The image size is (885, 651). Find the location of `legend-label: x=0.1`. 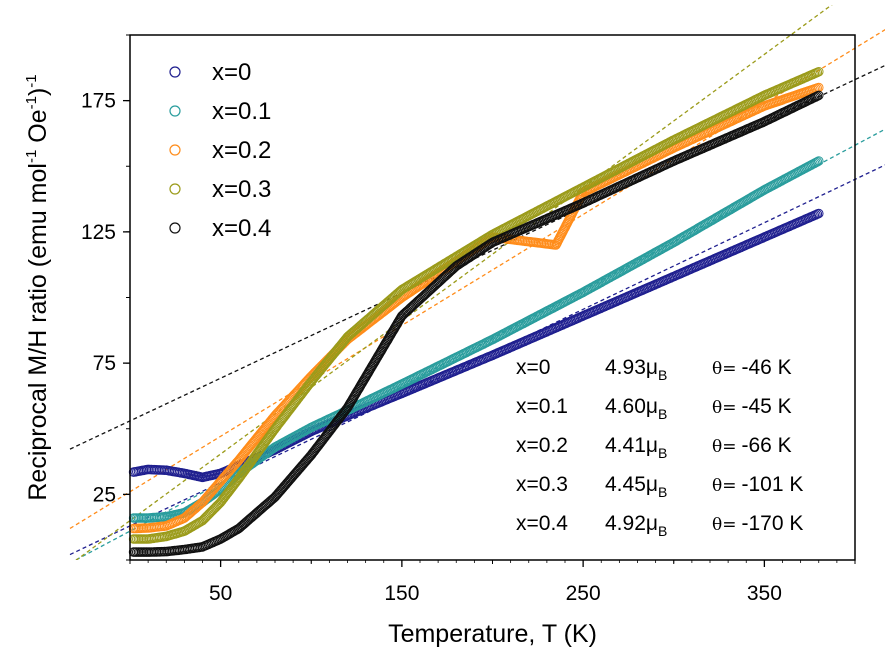

legend-label: x=0.1 is located at coordinates (241, 111).